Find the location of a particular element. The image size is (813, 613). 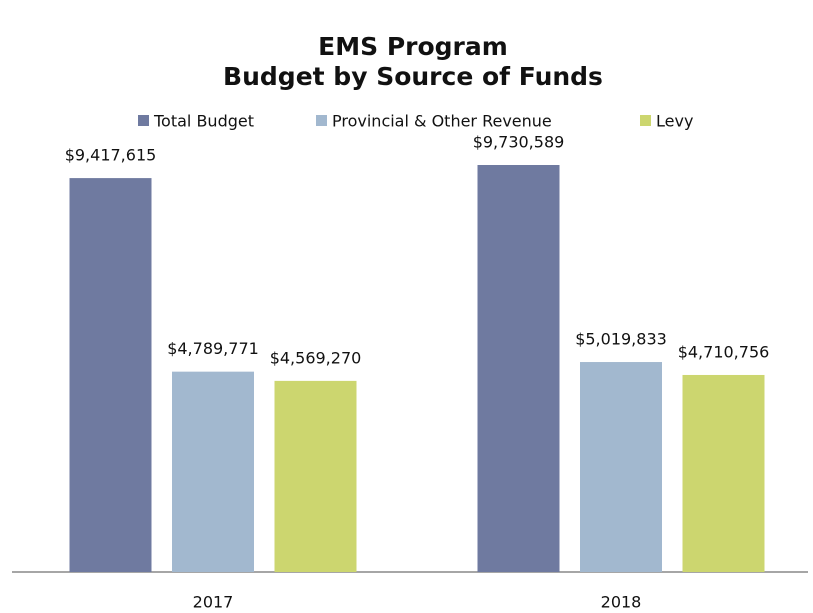

legend-label: Levy is located at coordinates (674, 121).